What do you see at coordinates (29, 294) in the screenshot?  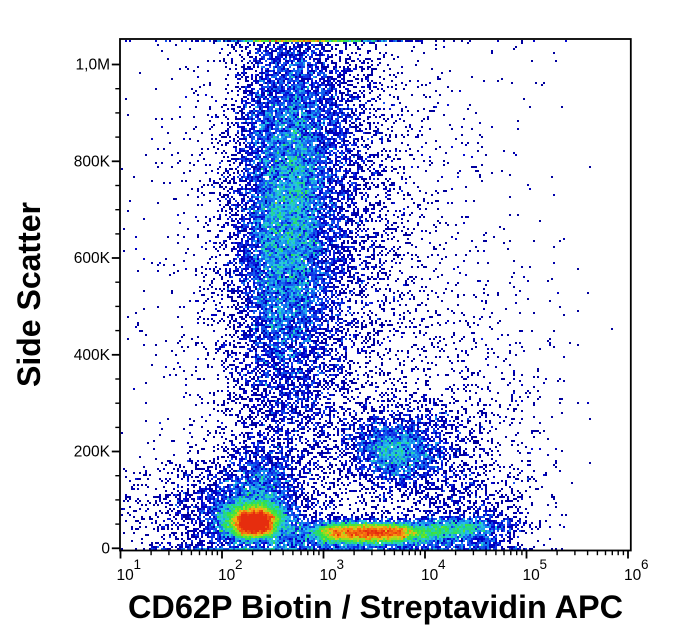 I see `svg-text: Side Scatter` at bounding box center [29, 294].